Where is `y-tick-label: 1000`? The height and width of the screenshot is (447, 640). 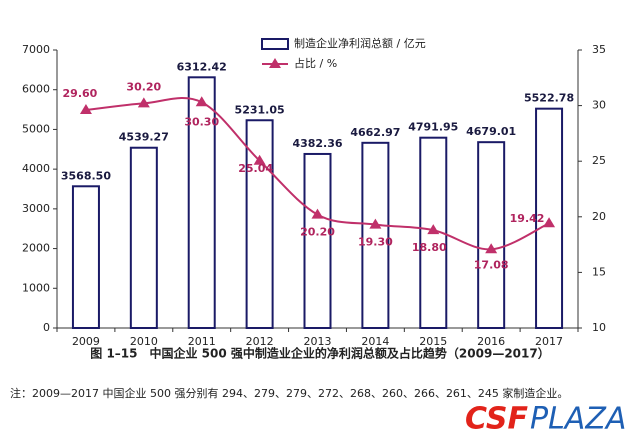
y-tick-label: 1000 is located at coordinates (36, 287).